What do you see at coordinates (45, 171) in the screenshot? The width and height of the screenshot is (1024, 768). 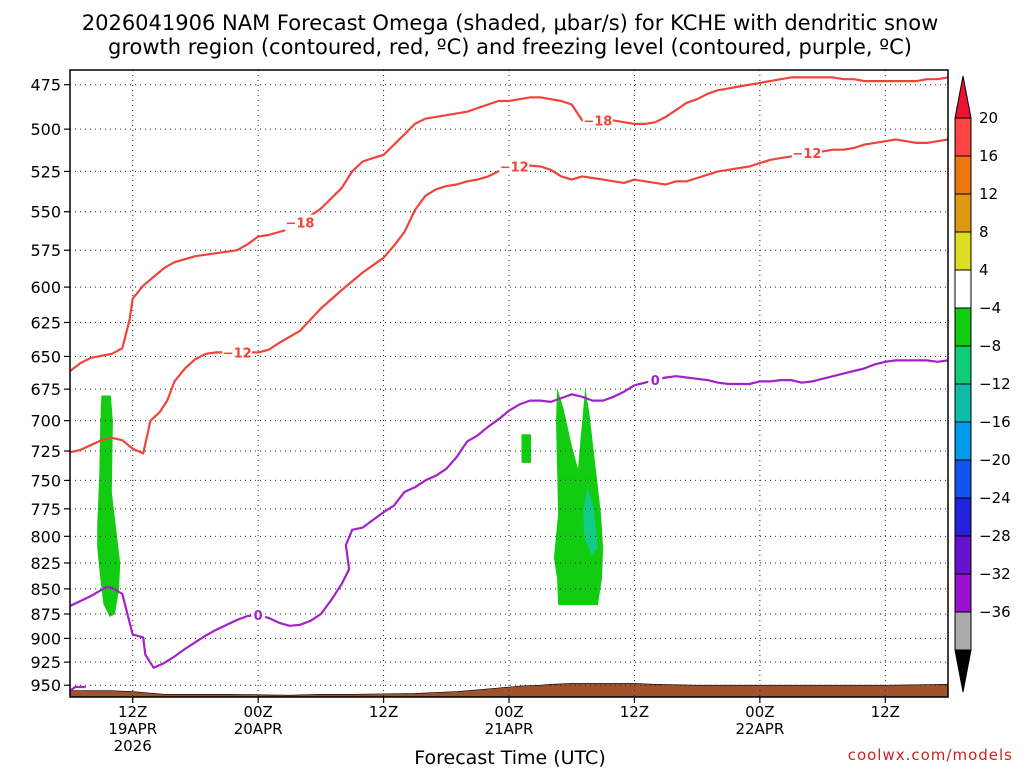 I see `y-tick-label: 525` at bounding box center [45, 171].